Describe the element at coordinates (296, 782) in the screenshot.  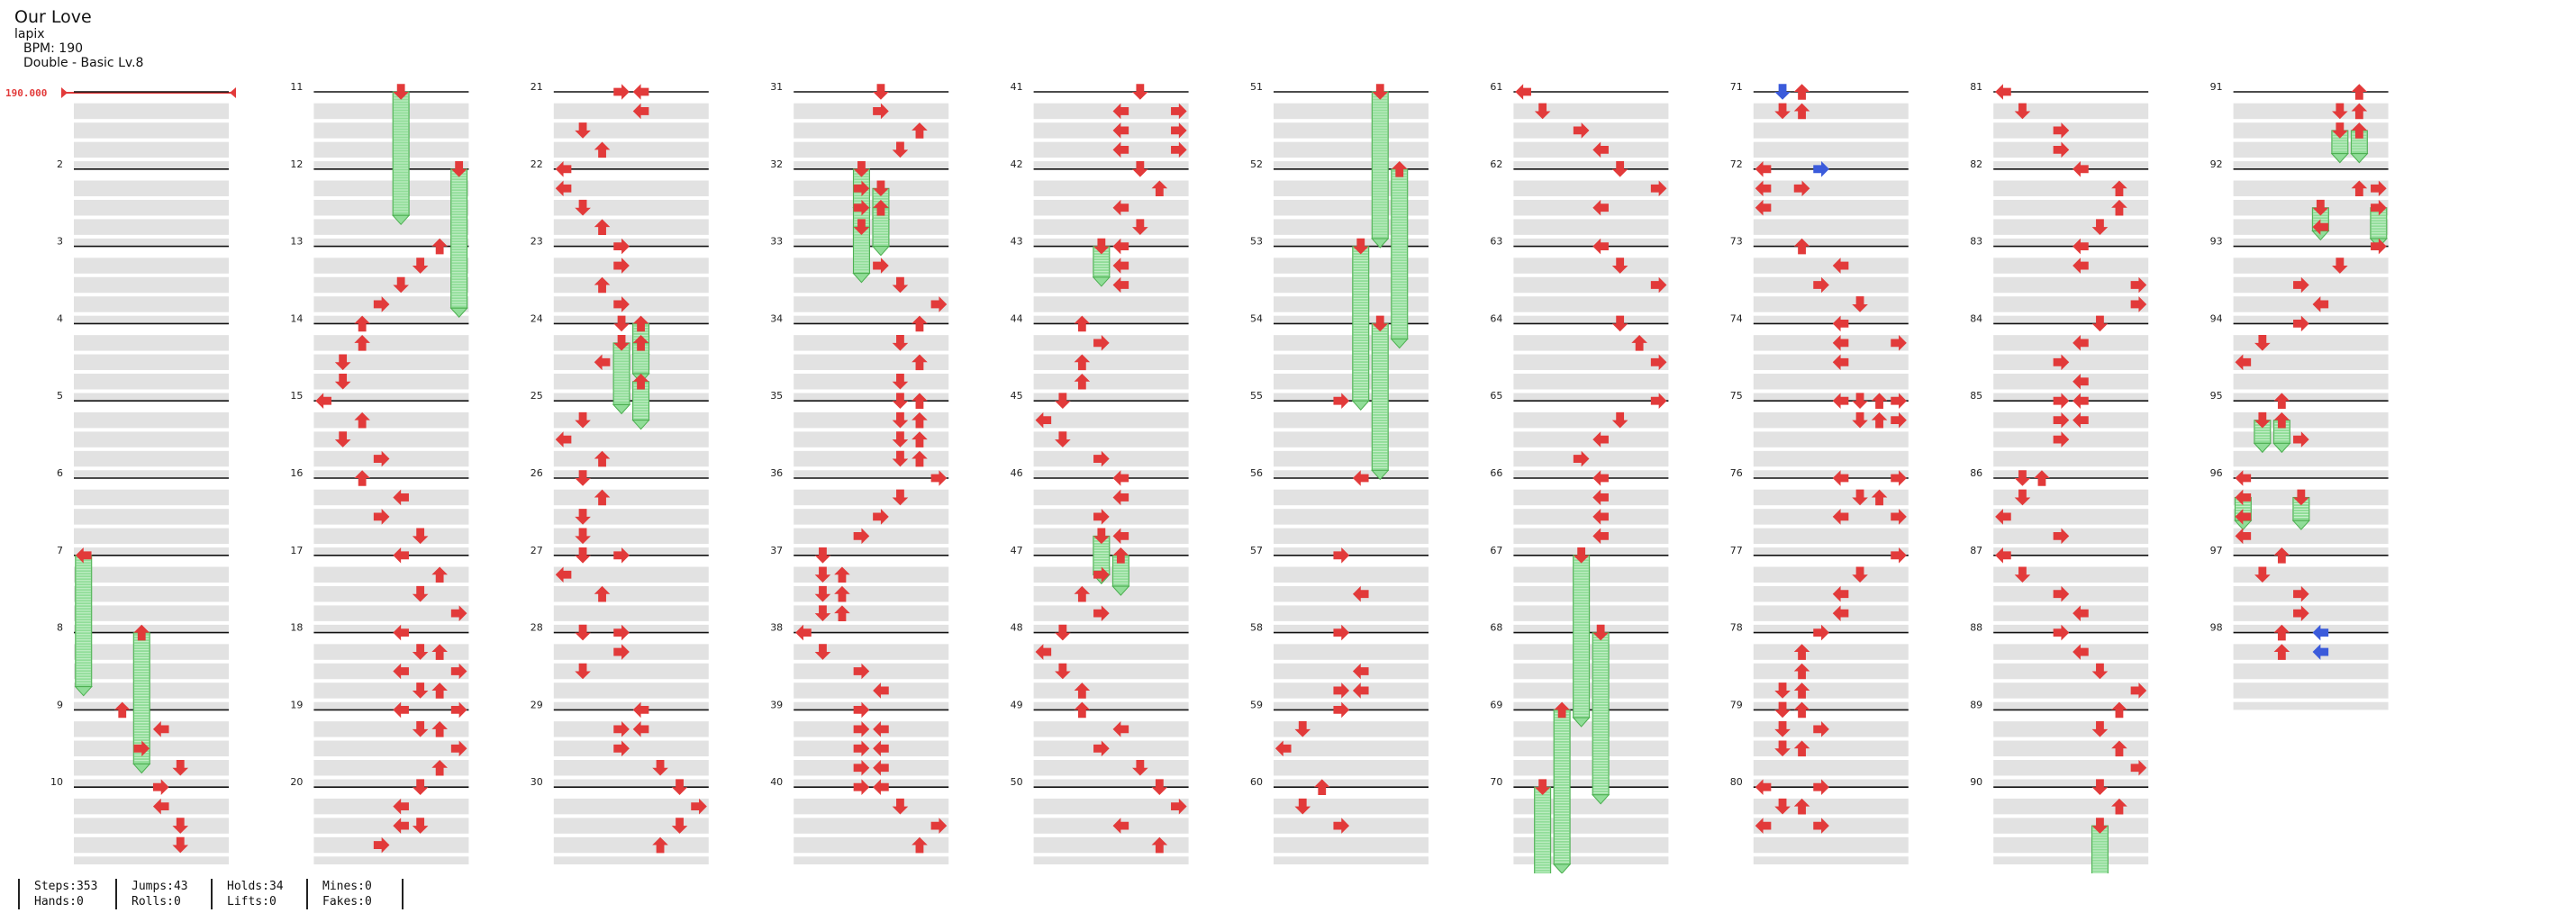
I see `measure-number: 20` at that location.